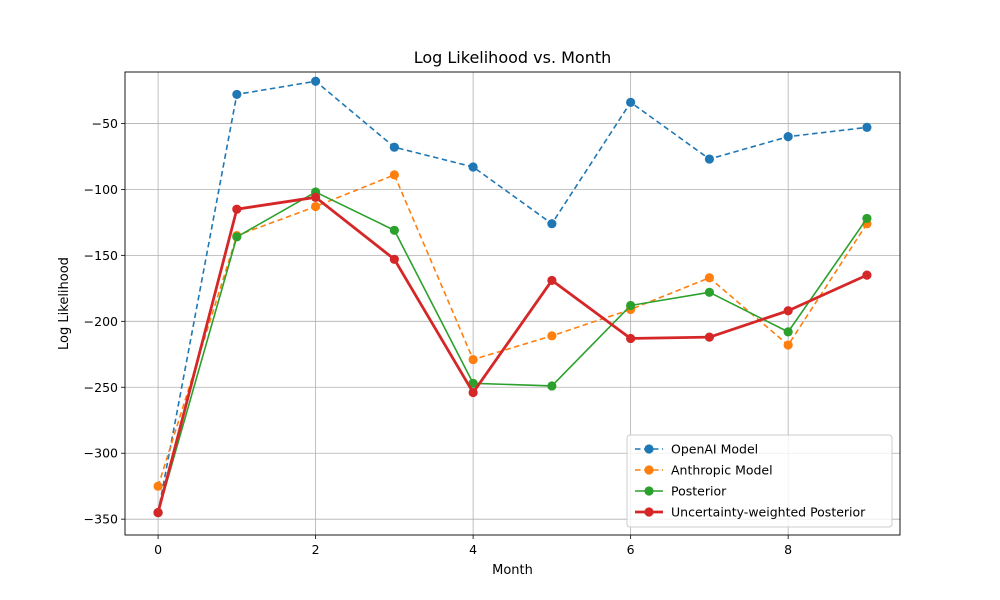  Describe the element at coordinates (64, 303) in the screenshot. I see `y-axis-title: Log Likelihood` at that location.